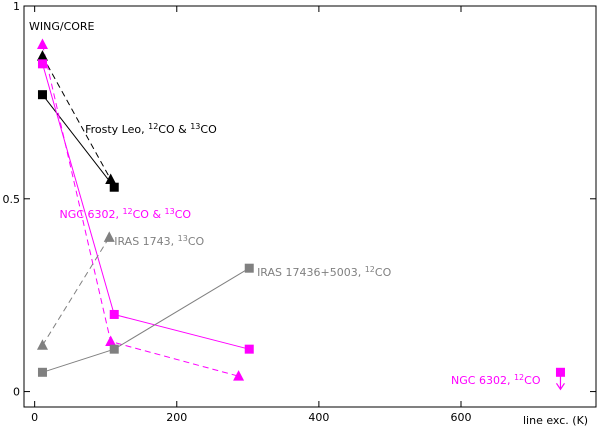 The image size is (600, 429). Describe the element at coordinates (16, 6) in the screenshot. I see `y-tick-label: 1` at that location.